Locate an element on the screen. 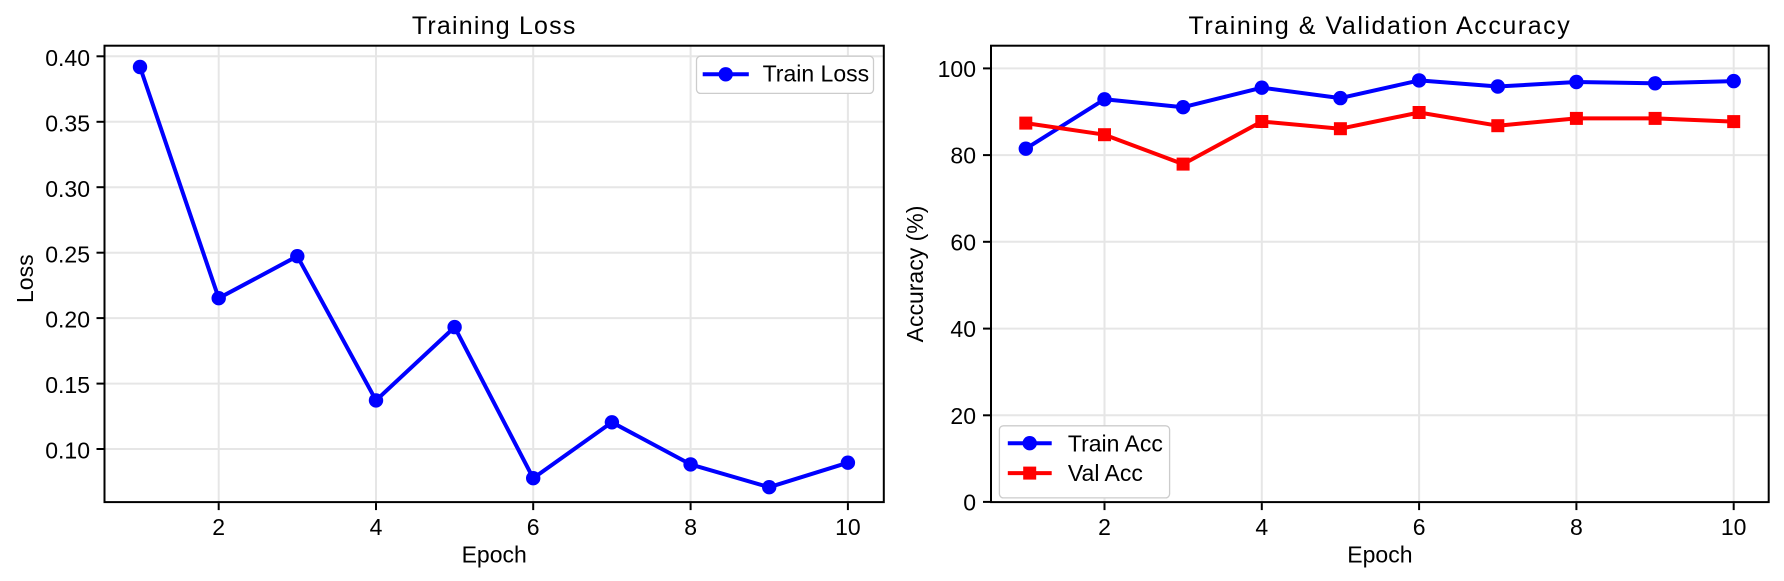 The image size is (1784, 581). svg-text: 0.15 is located at coordinates (67, 385).